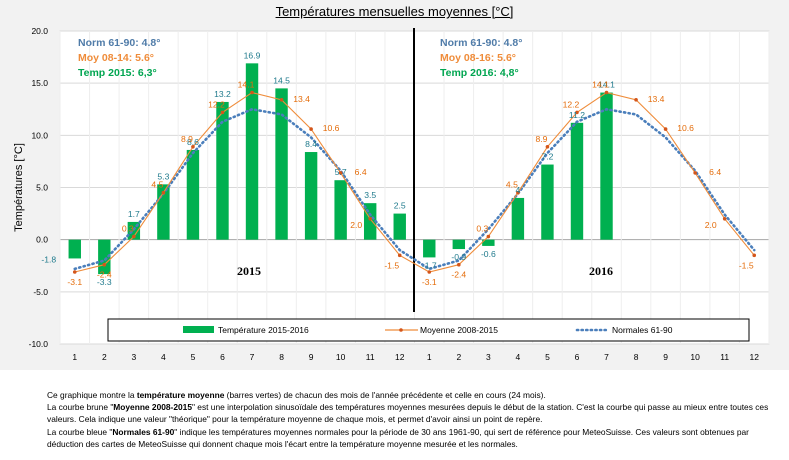 This screenshot has width=789, height=460. What do you see at coordinates (481, 43) in the screenshot?
I see `stats-2016-line-0: Norm 61-90: 4.8°` at bounding box center [481, 43].